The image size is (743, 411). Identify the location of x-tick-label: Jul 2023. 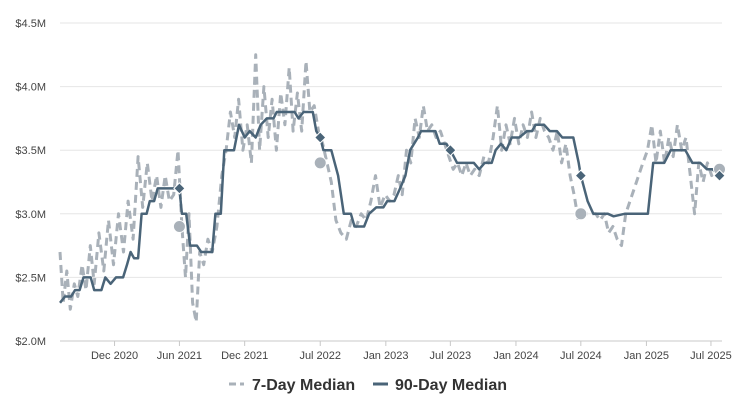
(451, 356).